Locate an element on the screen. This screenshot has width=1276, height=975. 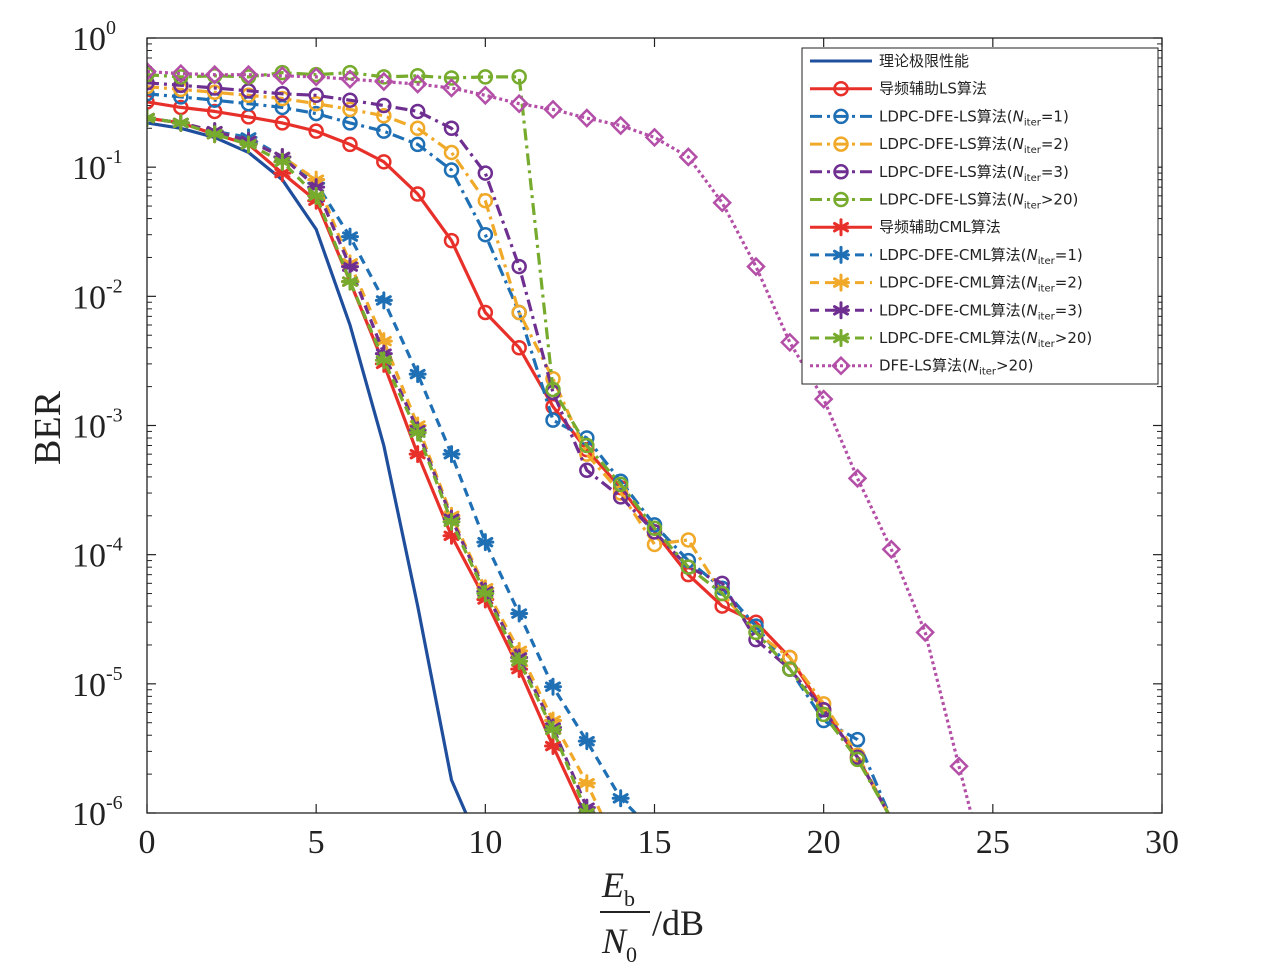
legend-box is located at coordinates (980, 216).